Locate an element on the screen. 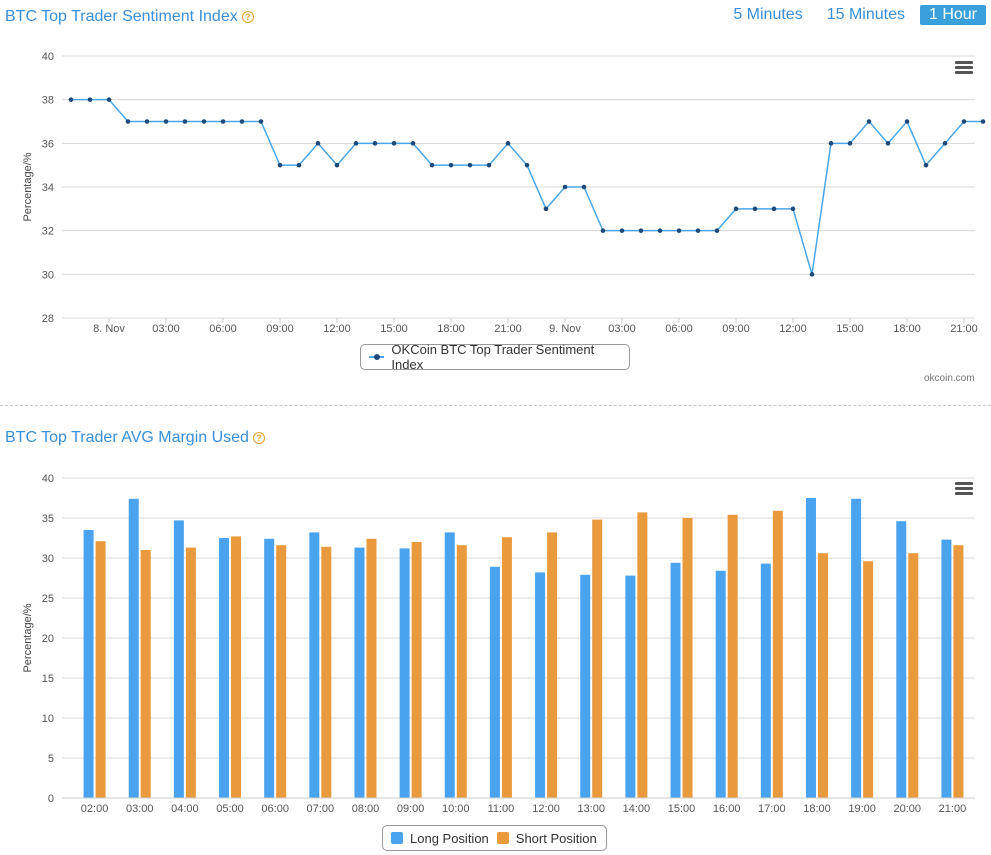 The width and height of the screenshot is (991, 855). tab-15-minutes: 15 Minutes is located at coordinates (865, 14).